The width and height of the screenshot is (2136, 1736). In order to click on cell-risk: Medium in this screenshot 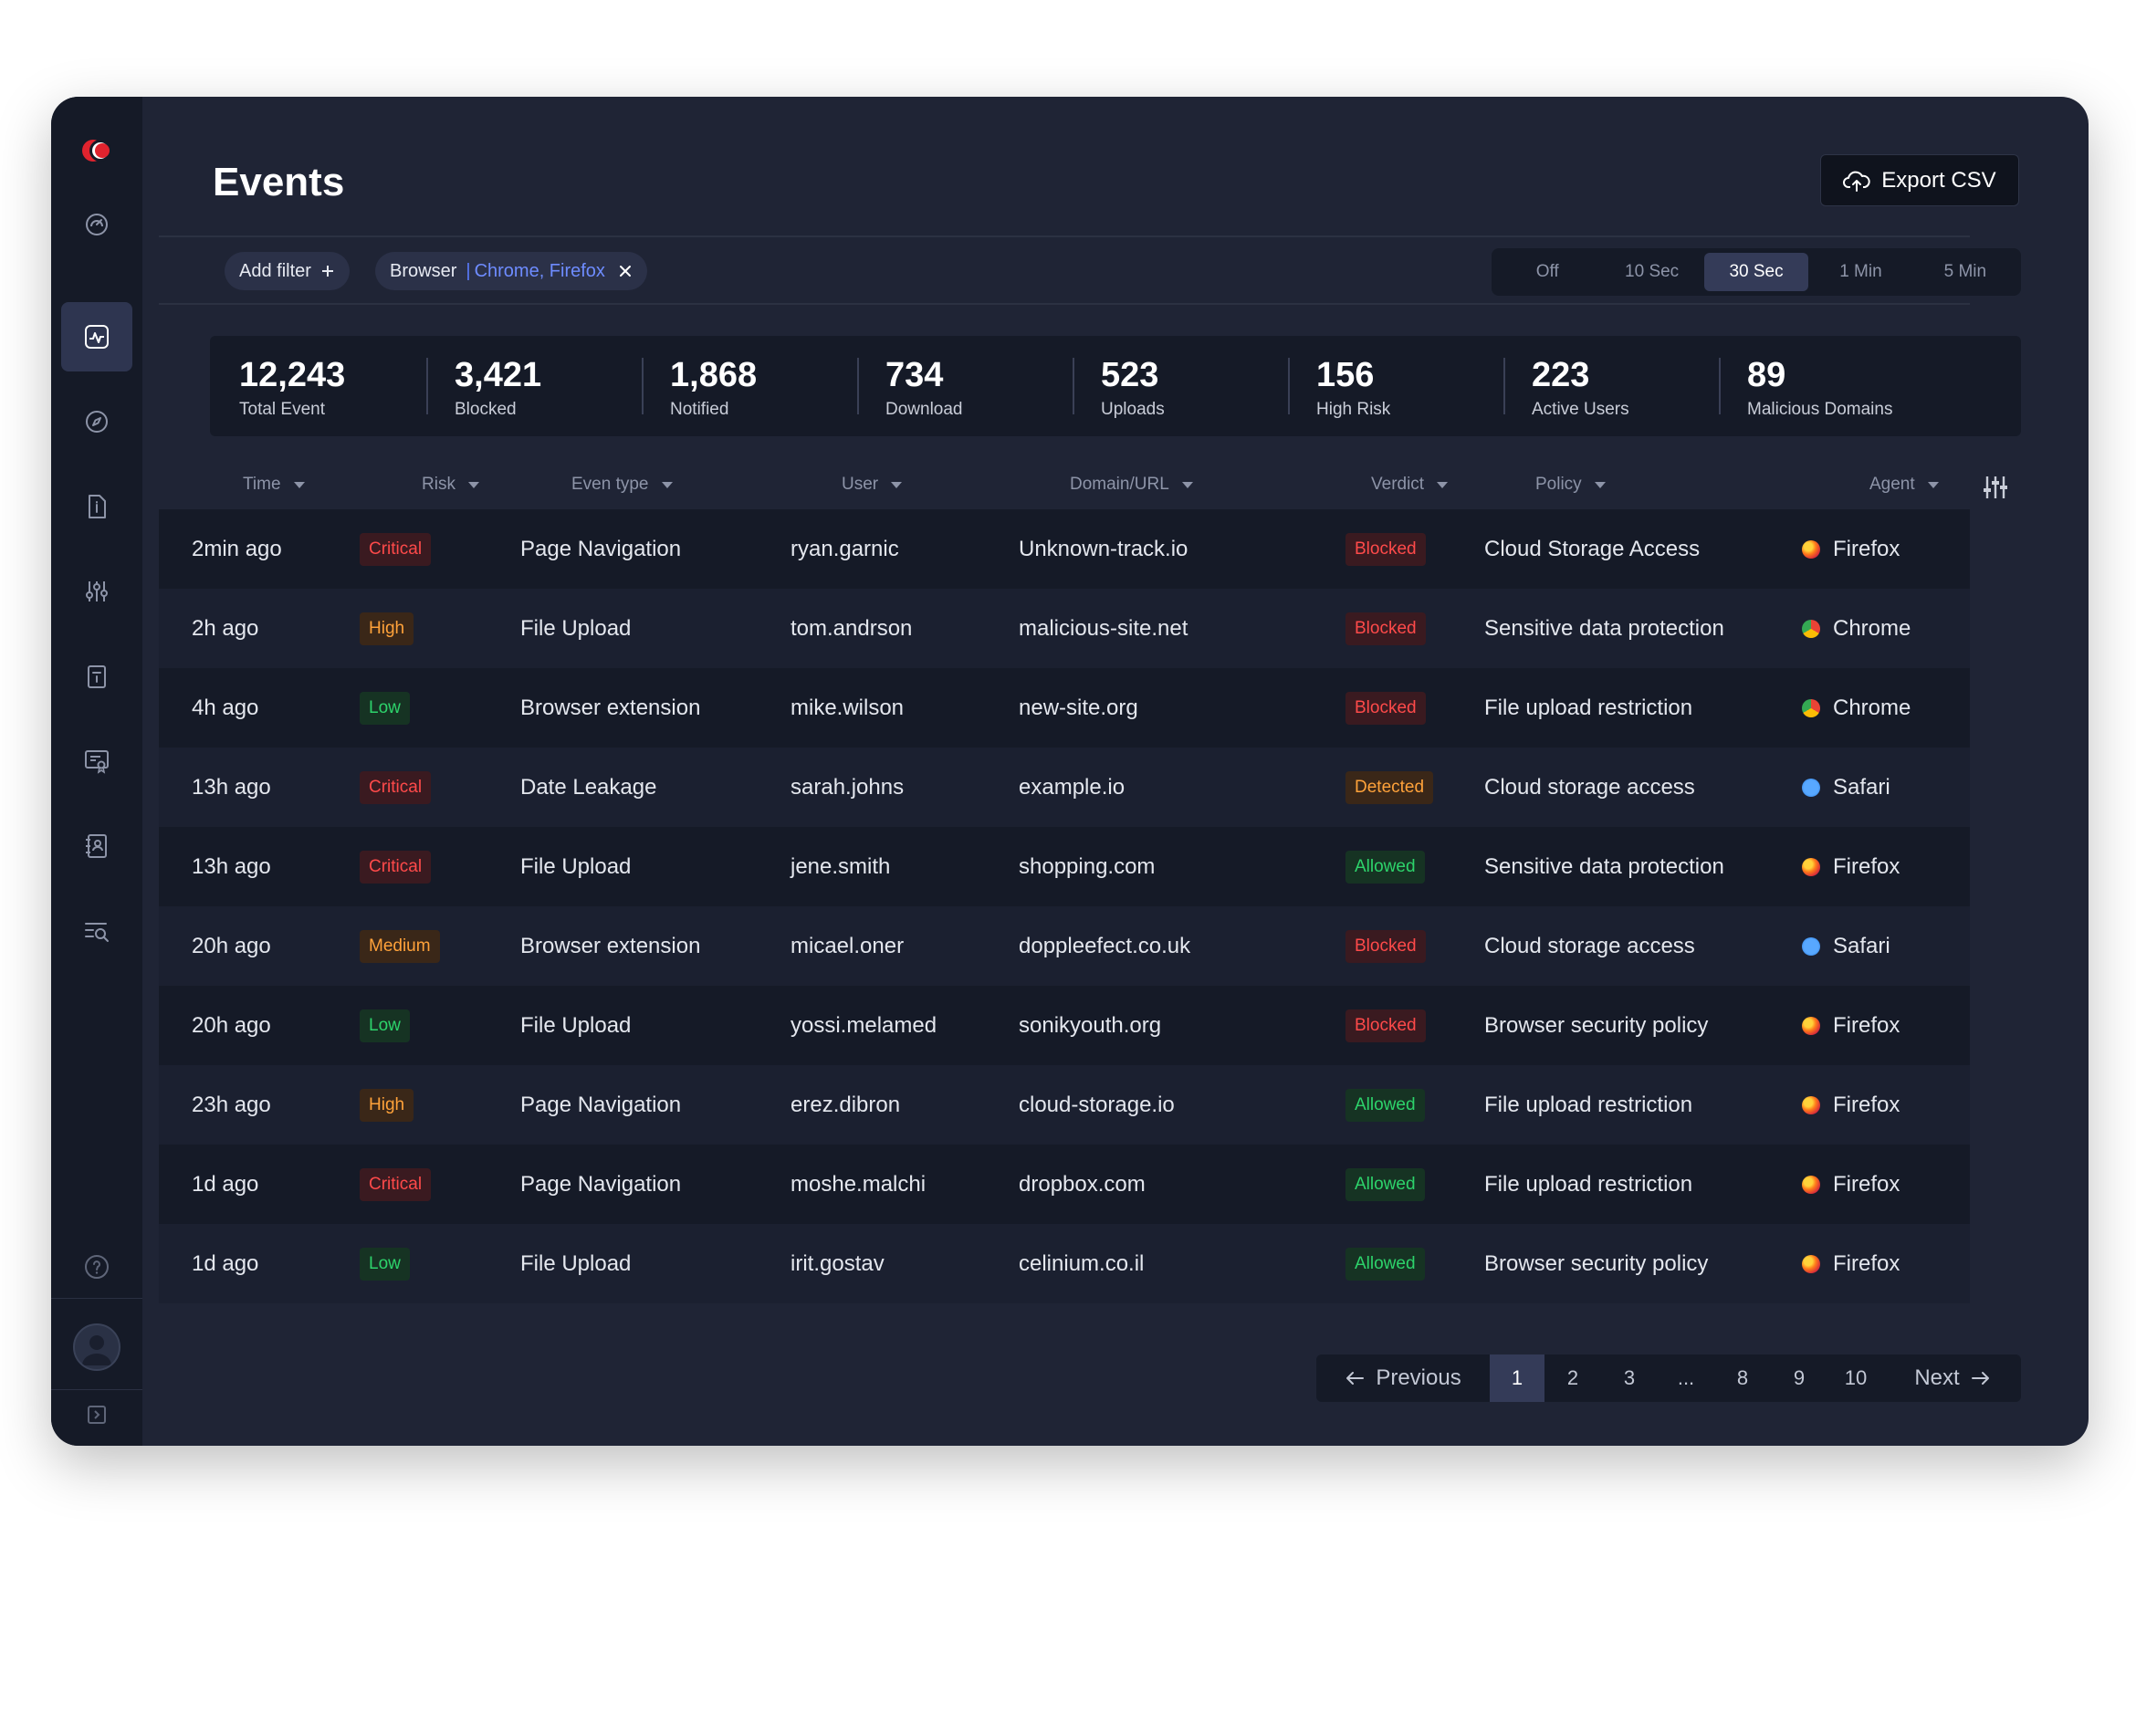, I will do `click(400, 946)`.